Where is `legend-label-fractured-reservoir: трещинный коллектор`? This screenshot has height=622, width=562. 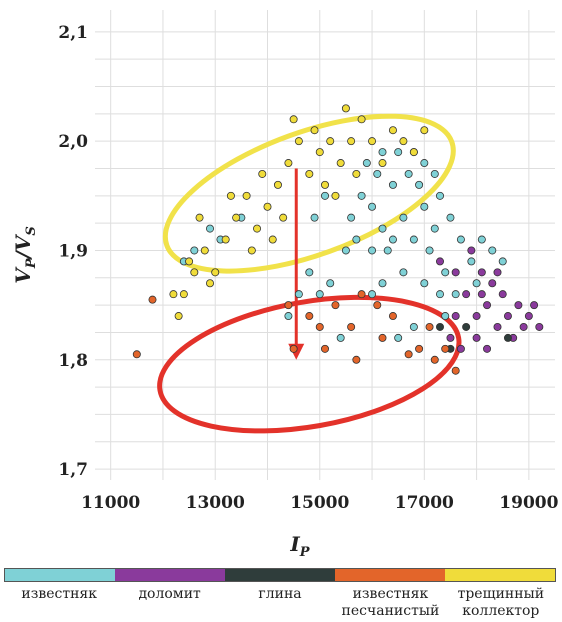
legend-label-fractured-reservoir: трещинный коллектор is located at coordinates (501, 602).